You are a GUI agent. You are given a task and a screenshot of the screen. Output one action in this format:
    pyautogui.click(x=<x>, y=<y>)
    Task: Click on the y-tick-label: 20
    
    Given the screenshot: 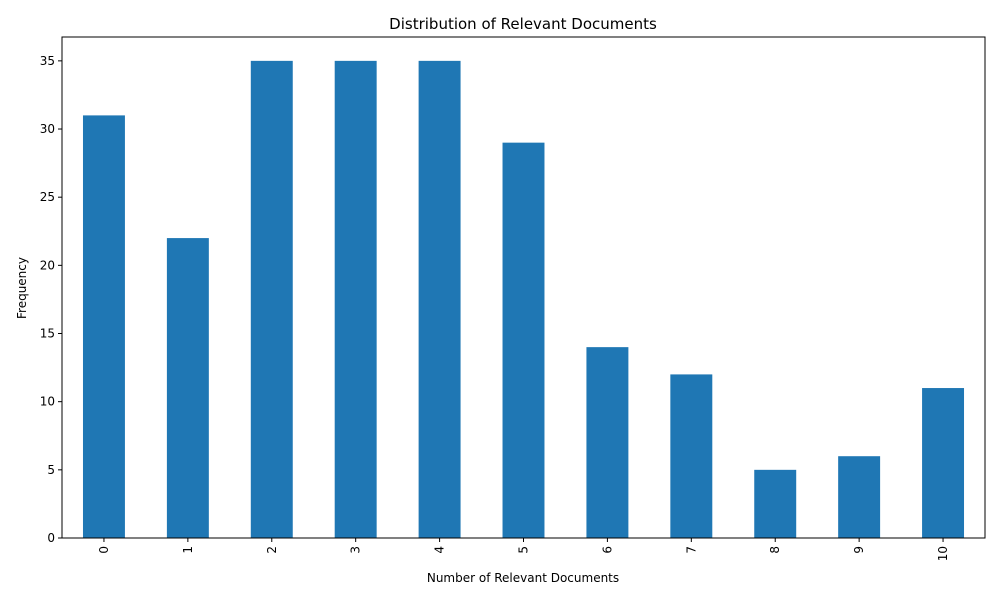 What is the action you would take?
    pyautogui.click(x=47, y=265)
    